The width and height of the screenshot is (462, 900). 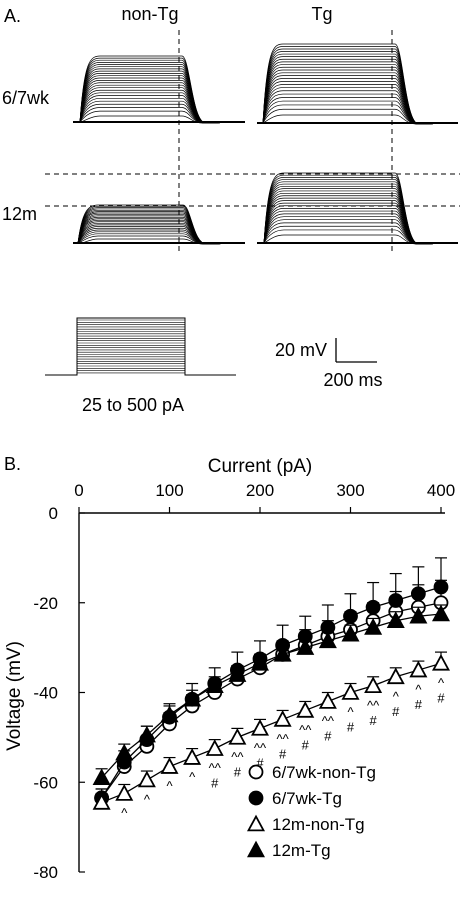 I want to click on y-tick-label: -20, so click(x=45, y=603).